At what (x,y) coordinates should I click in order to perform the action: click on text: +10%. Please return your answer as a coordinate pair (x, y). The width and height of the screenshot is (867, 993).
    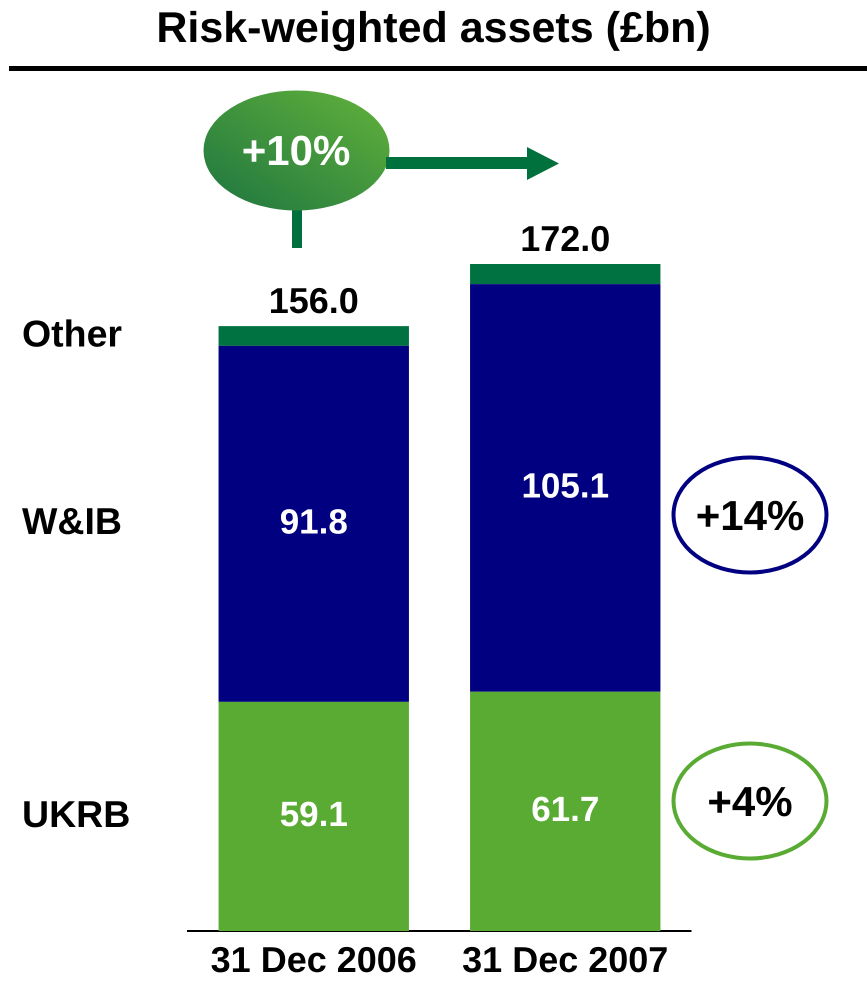
    Looking at the image, I should click on (296, 150).